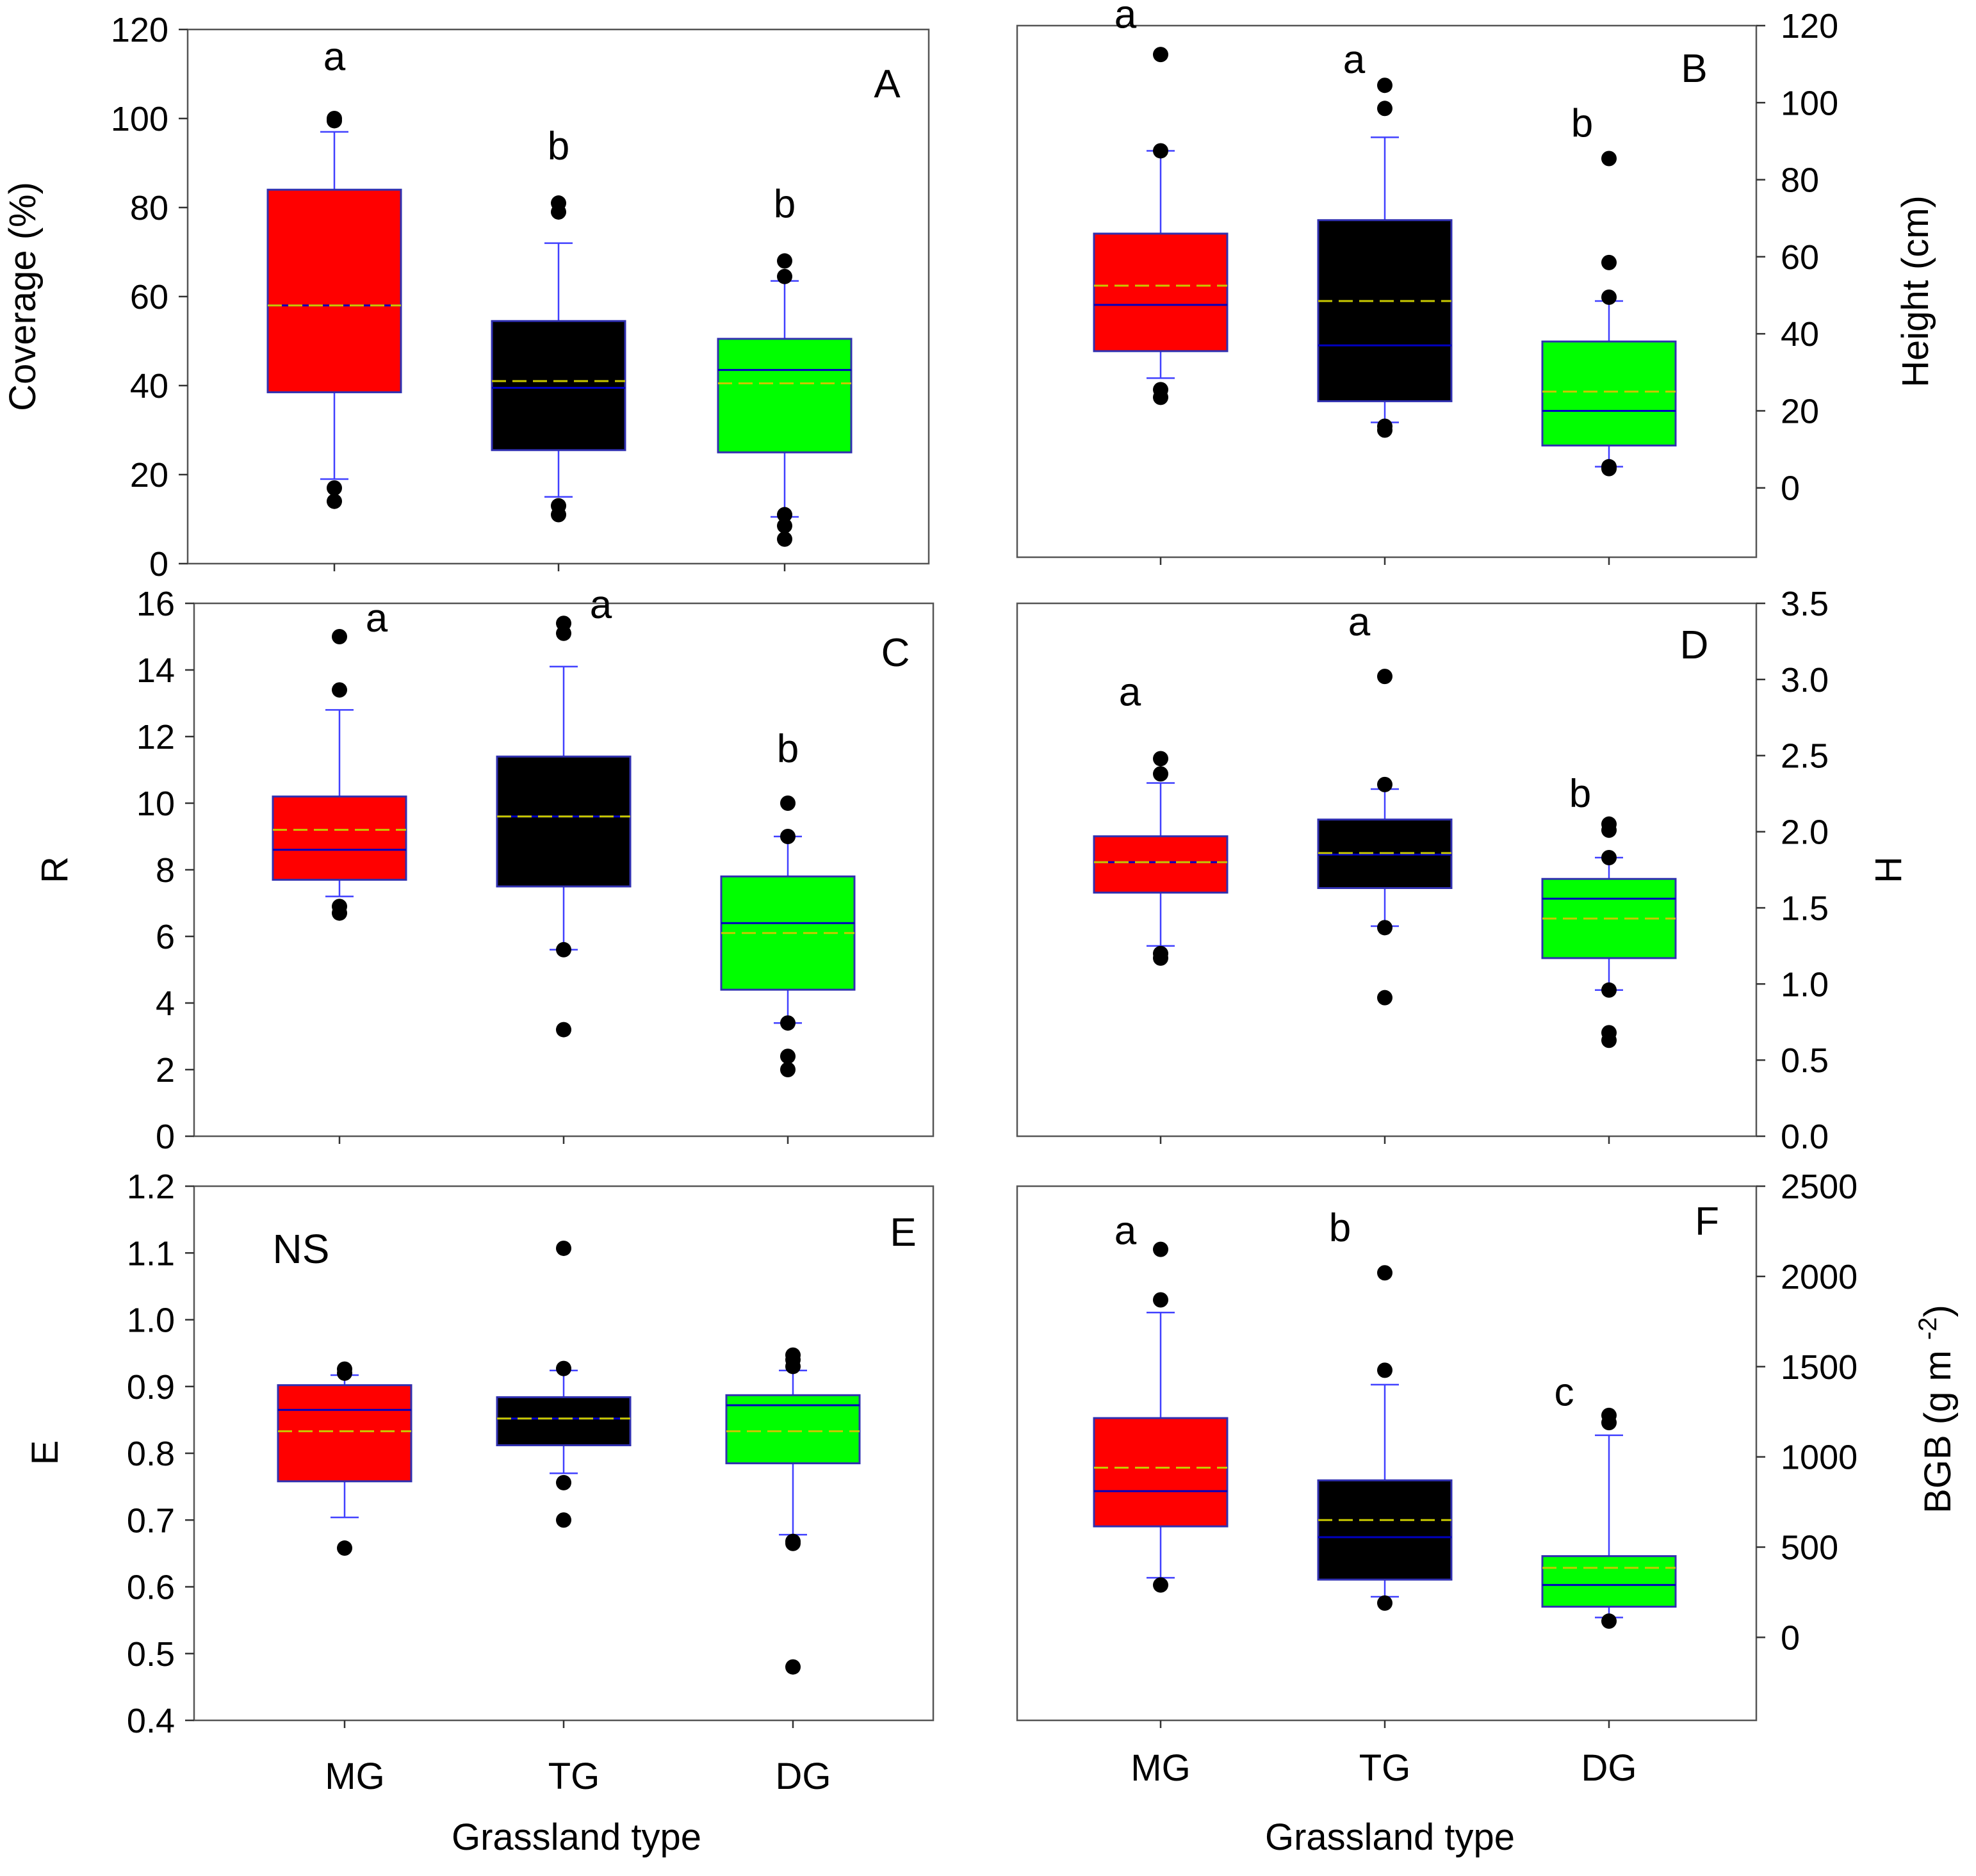  Describe the element at coordinates (149, 208) in the screenshot. I see `y-tick-label: 80` at that location.